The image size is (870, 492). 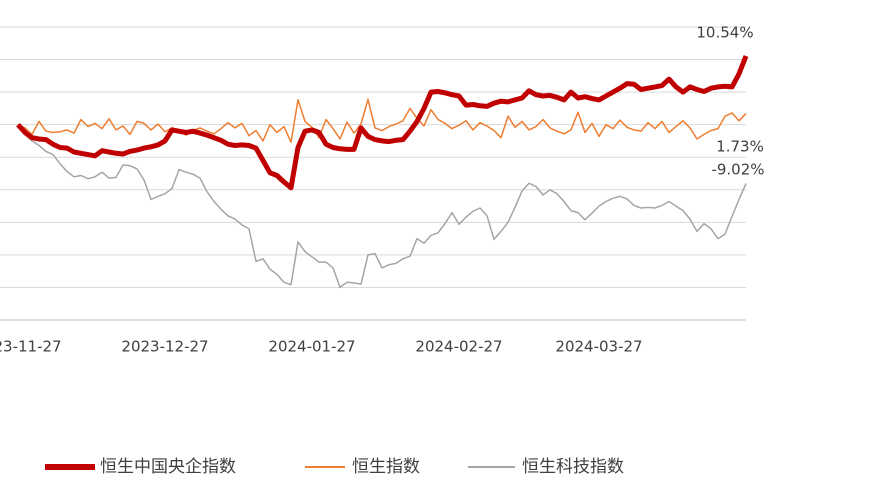 I want to click on end-label: 10.54%, so click(x=724, y=33).